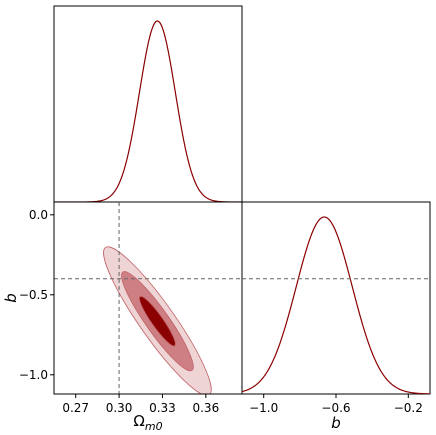 The image size is (436, 435). I want to click on omega-axis-title: Ωm0, so click(147, 422).